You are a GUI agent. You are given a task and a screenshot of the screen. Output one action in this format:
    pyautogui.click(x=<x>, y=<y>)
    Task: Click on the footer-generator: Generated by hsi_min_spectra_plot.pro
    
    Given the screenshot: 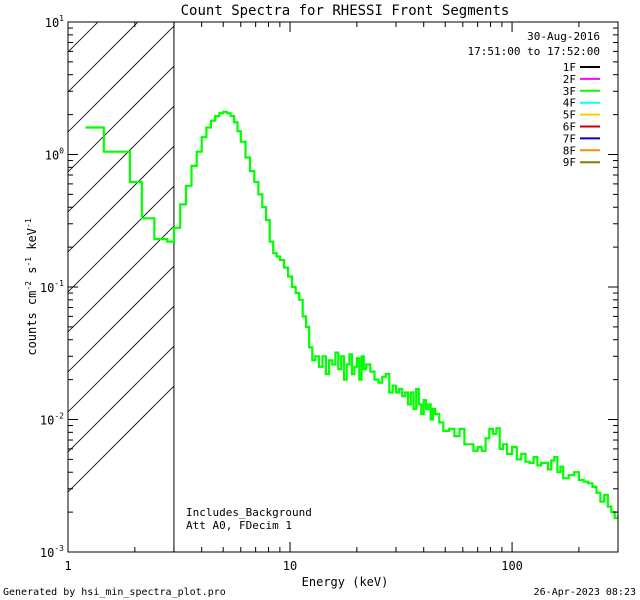 What is the action you would take?
    pyautogui.click(x=114, y=592)
    